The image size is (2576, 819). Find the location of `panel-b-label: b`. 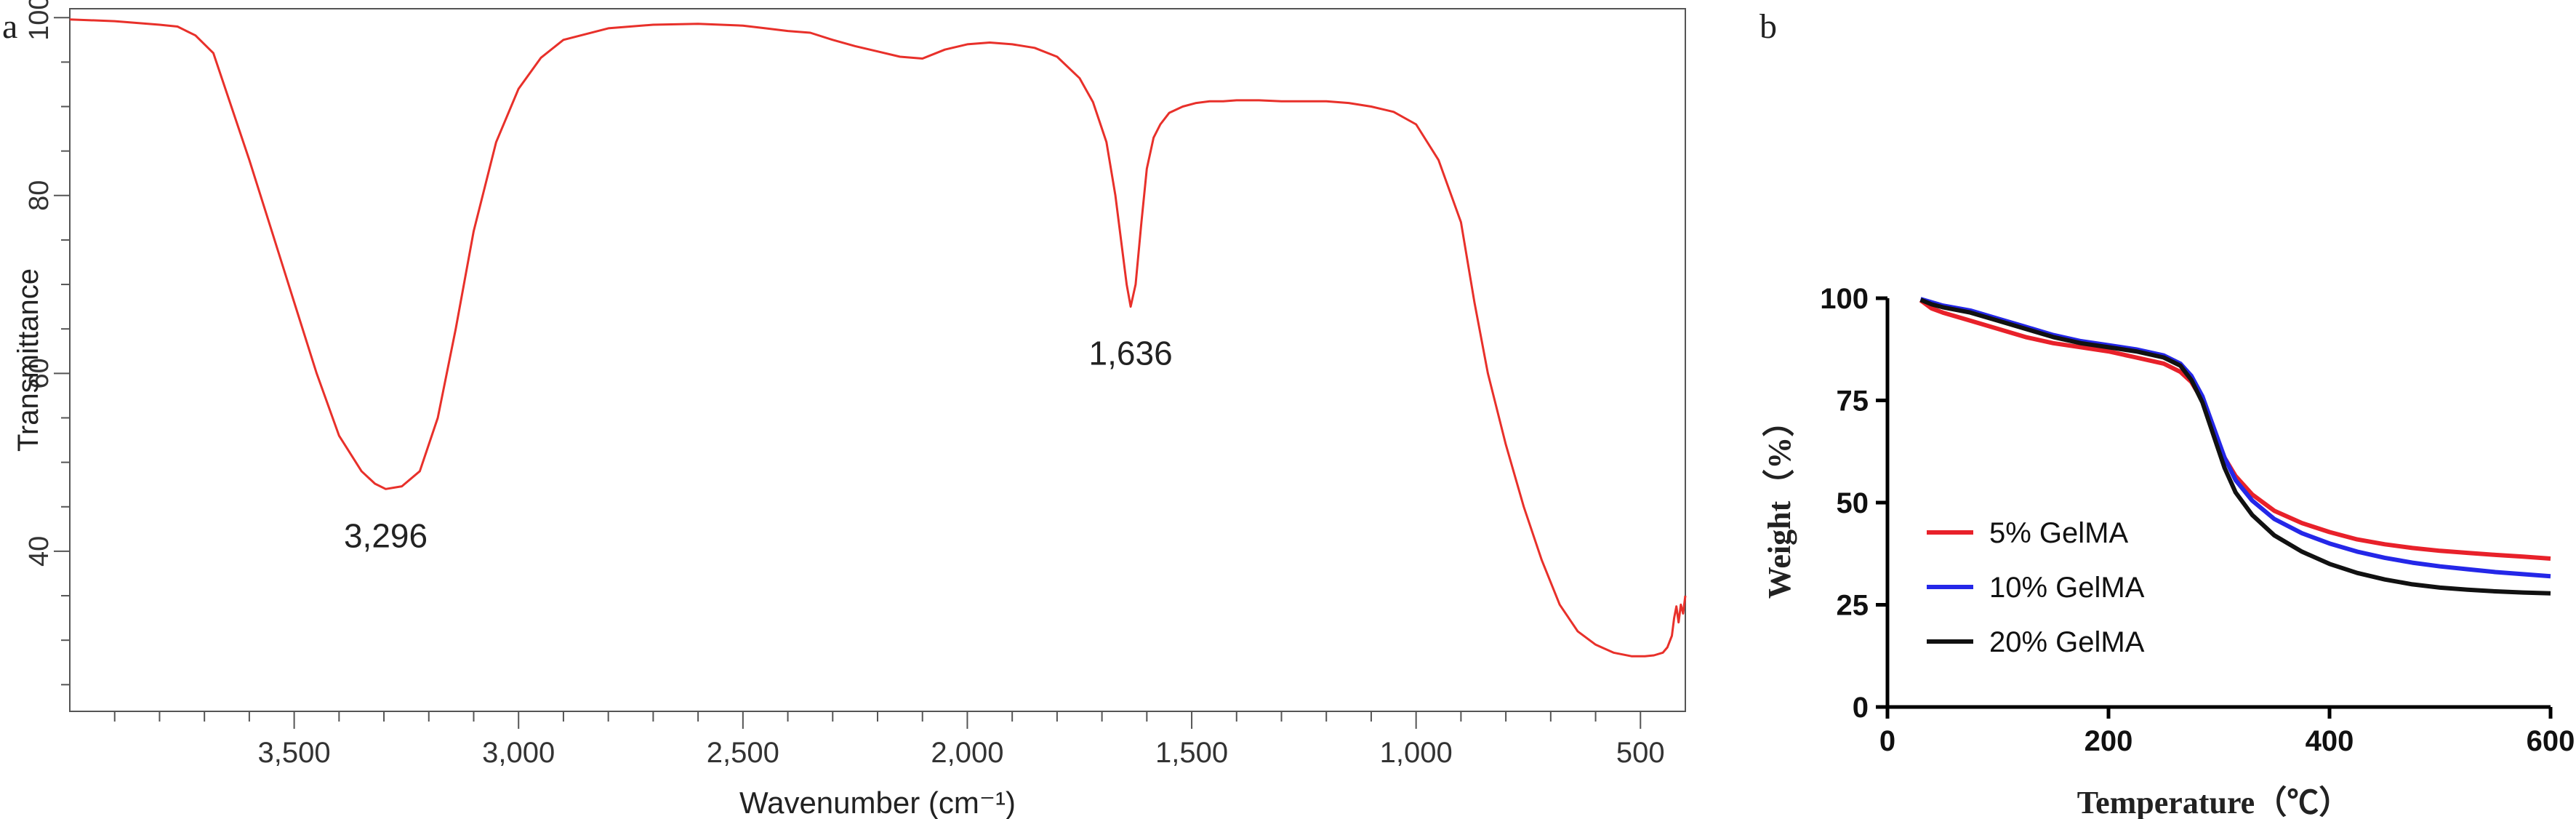

panel-b-label: b is located at coordinates (1768, 26).